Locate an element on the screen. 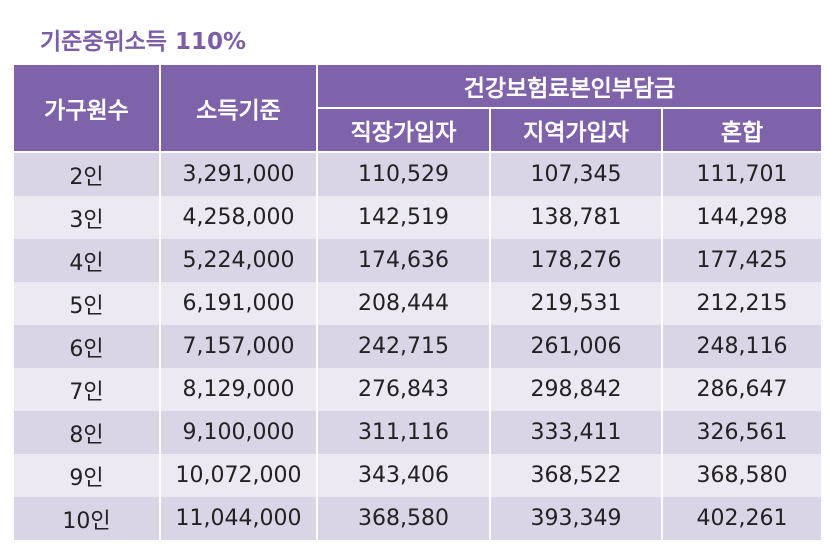 Image resolution: width=826 pixels, height=560 pixels. cell-regional: 107,345 is located at coordinates (576, 174).